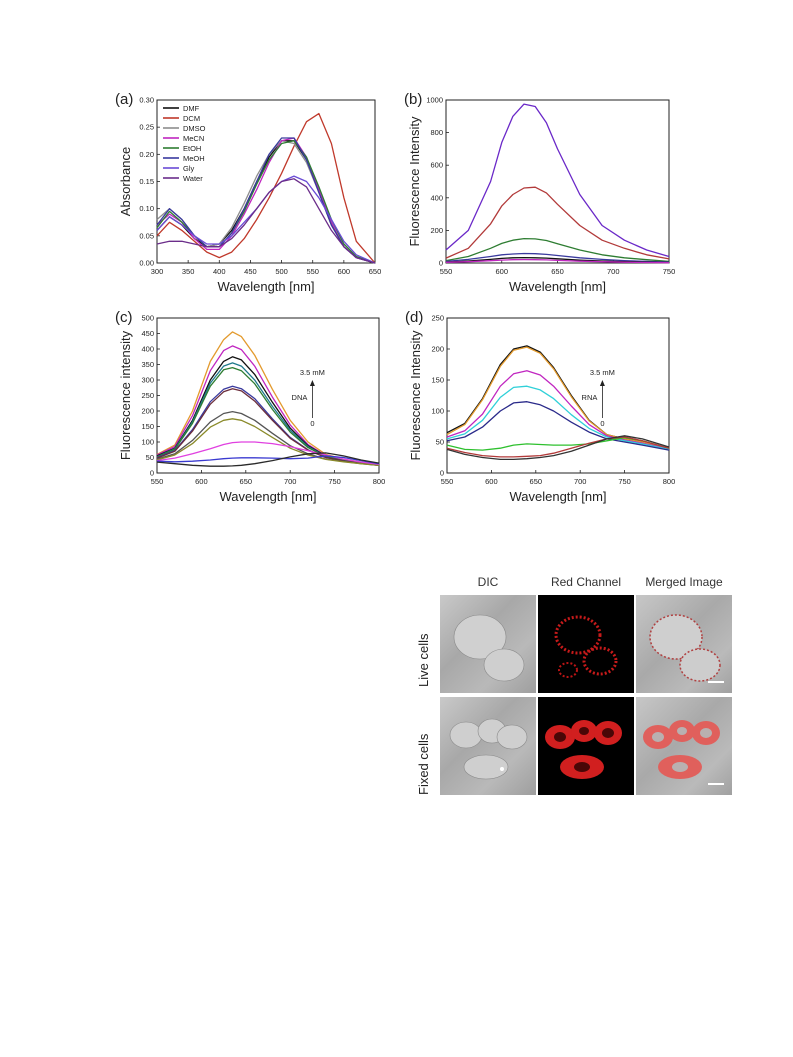  I want to click on column-header-dic: DIC, so click(488, 582).